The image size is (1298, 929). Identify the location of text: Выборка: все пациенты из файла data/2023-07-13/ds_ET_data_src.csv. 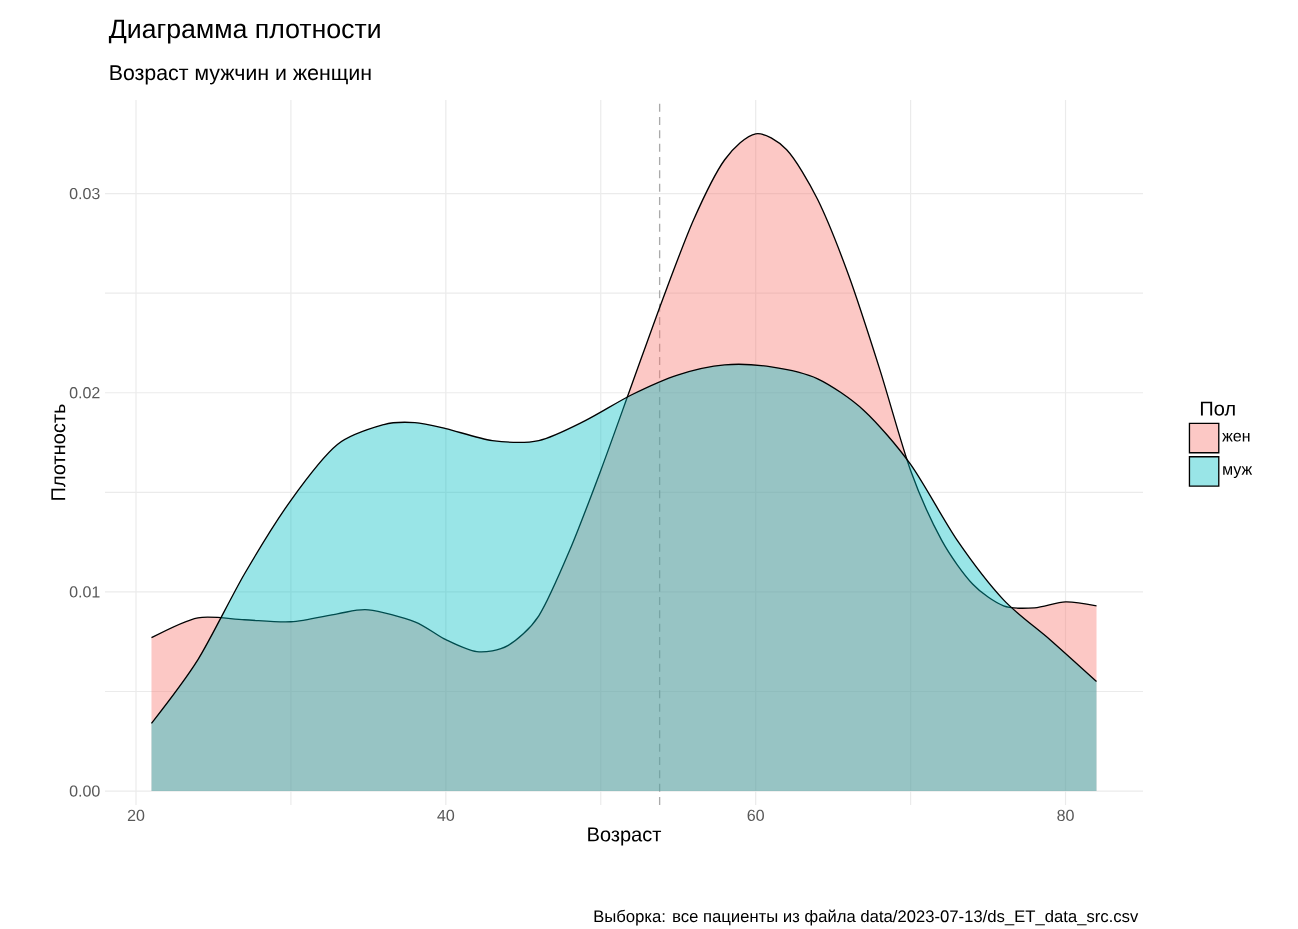
(866, 917).